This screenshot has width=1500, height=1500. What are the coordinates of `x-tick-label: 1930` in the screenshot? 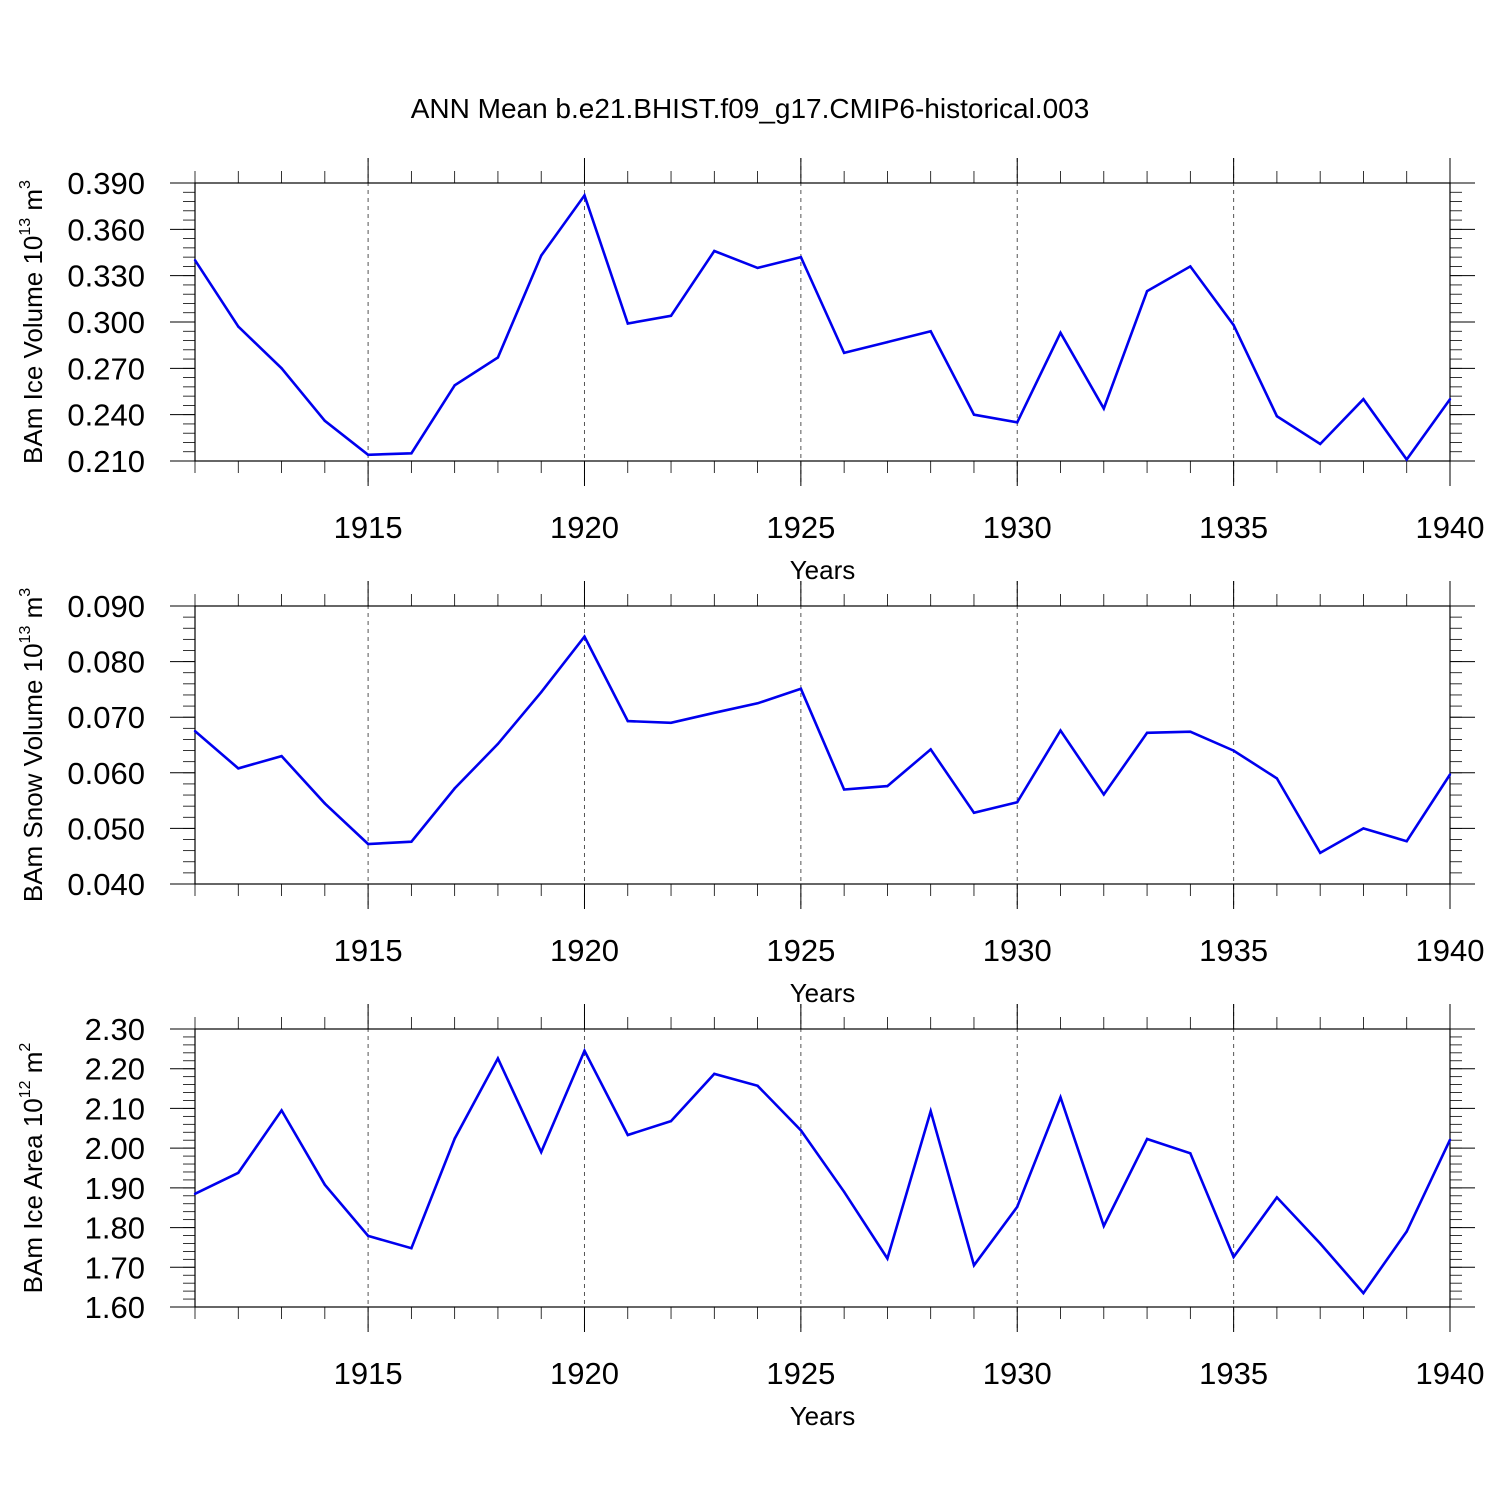 It's located at (1017, 527).